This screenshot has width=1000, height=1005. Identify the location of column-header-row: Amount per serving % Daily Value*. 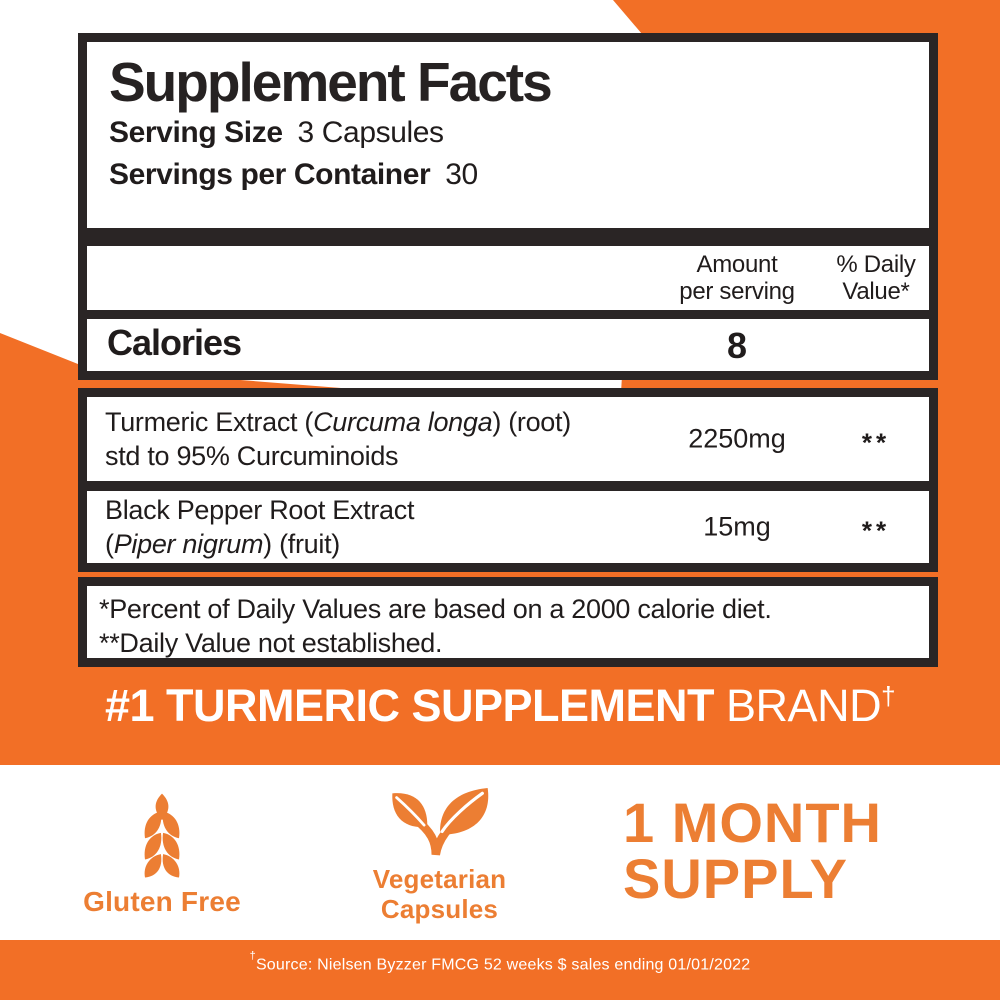
(508, 278).